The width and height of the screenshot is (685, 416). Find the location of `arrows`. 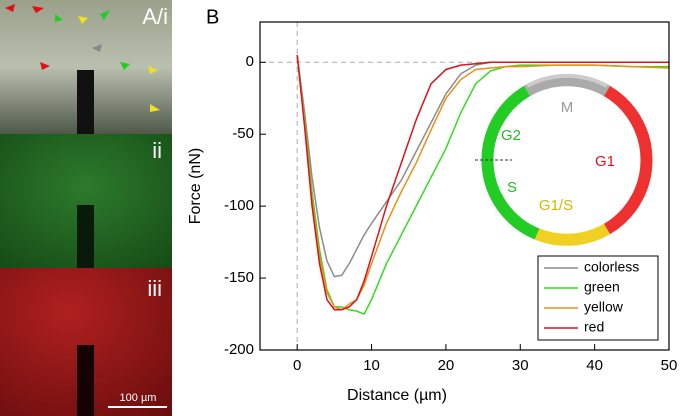

arrows is located at coordinates (82, 58).